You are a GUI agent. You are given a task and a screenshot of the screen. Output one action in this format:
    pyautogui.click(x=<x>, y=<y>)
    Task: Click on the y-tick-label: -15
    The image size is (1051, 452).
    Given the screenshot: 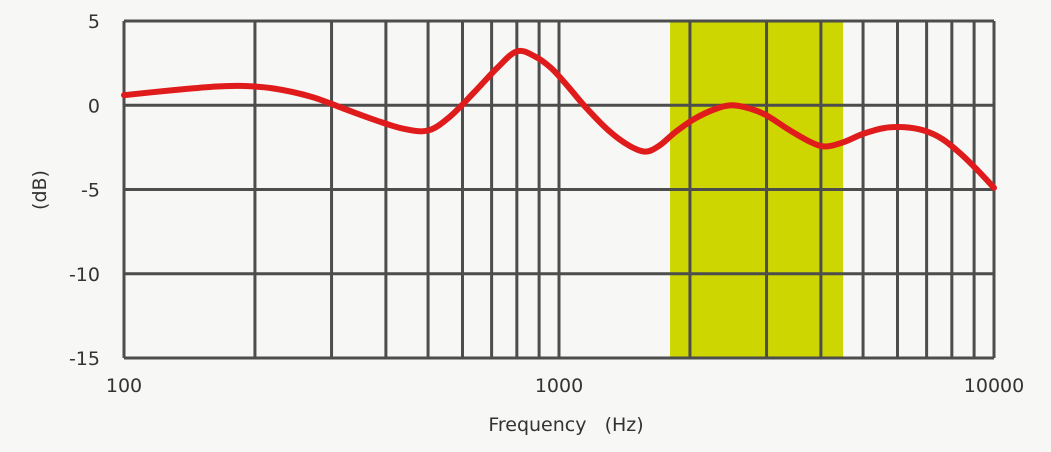 What is the action you would take?
    pyautogui.click(x=84, y=359)
    